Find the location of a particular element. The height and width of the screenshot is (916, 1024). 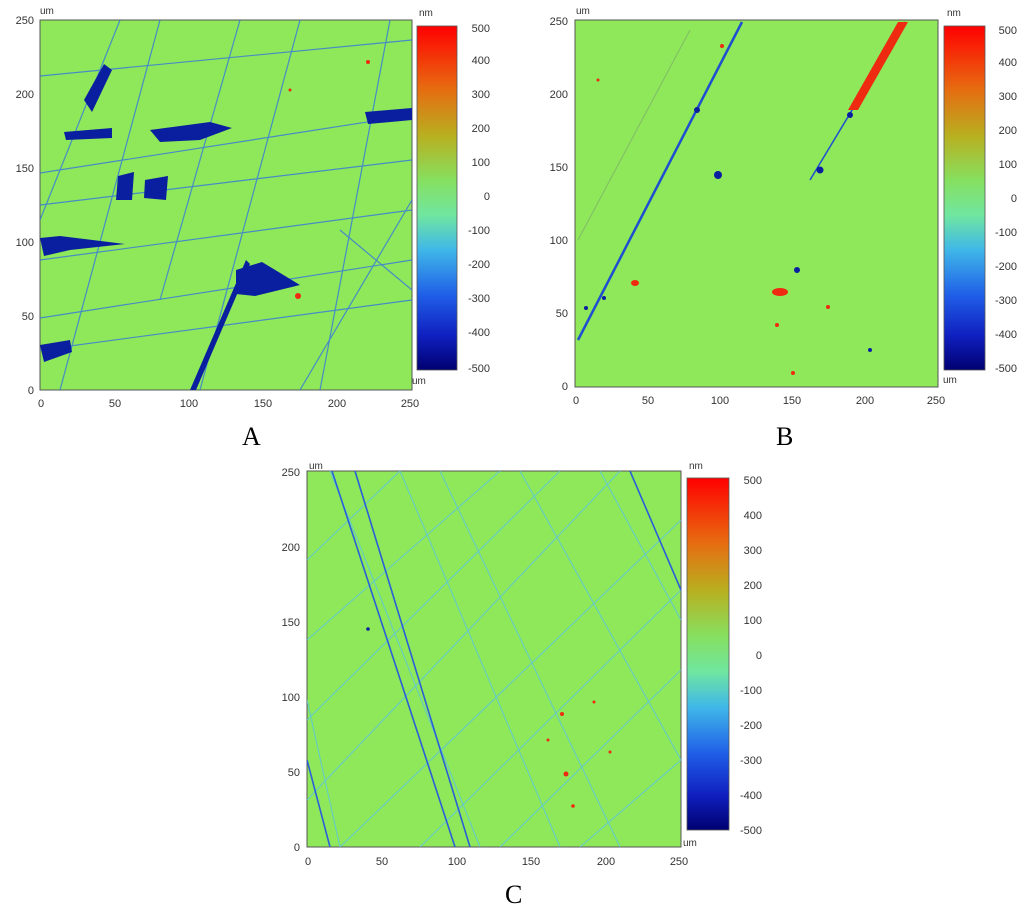

panel-c-y-ticks: 0 50 100 150 200 250 is located at coordinates (291, 660).